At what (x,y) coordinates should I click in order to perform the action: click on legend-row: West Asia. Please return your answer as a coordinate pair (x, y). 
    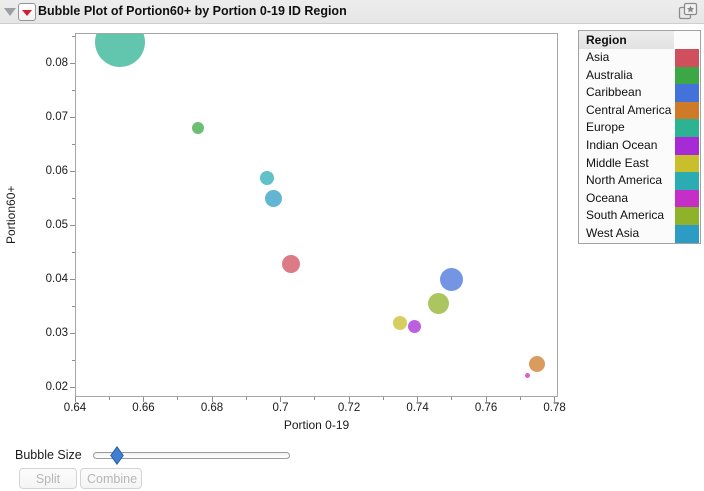
    Looking at the image, I should click on (639, 234).